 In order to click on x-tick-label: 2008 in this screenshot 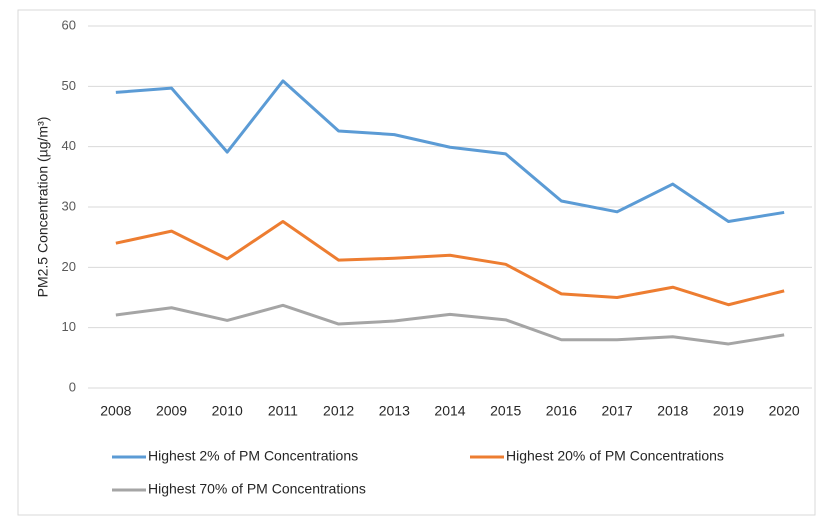, I will do `click(115, 411)`.